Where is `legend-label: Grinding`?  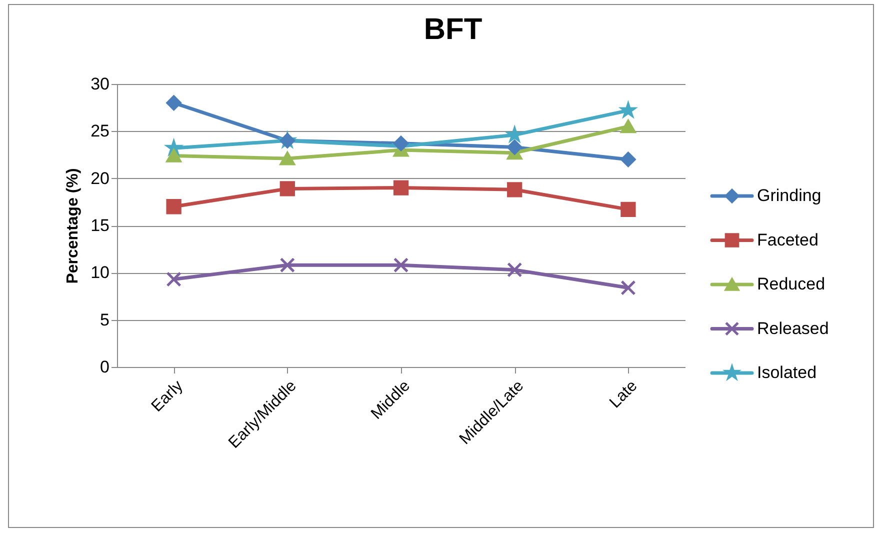
legend-label: Grinding is located at coordinates (789, 195).